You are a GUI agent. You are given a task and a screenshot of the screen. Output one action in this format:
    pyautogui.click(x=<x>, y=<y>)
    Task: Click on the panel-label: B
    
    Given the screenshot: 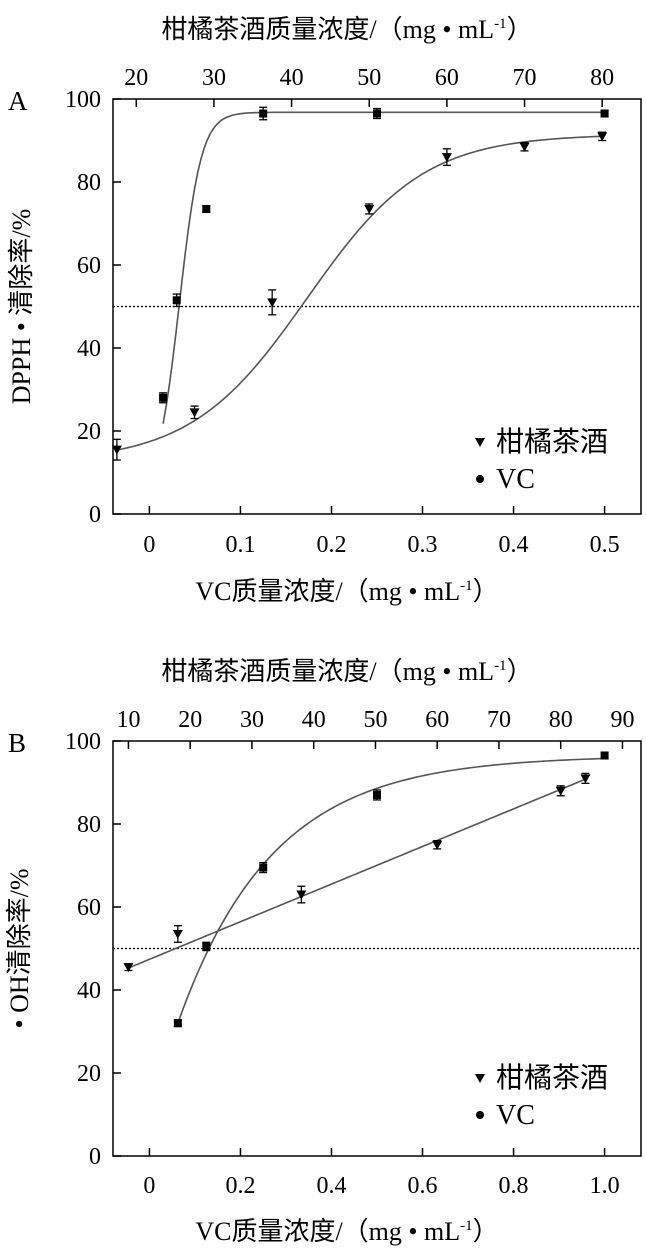 What is the action you would take?
    pyautogui.click(x=17, y=743)
    